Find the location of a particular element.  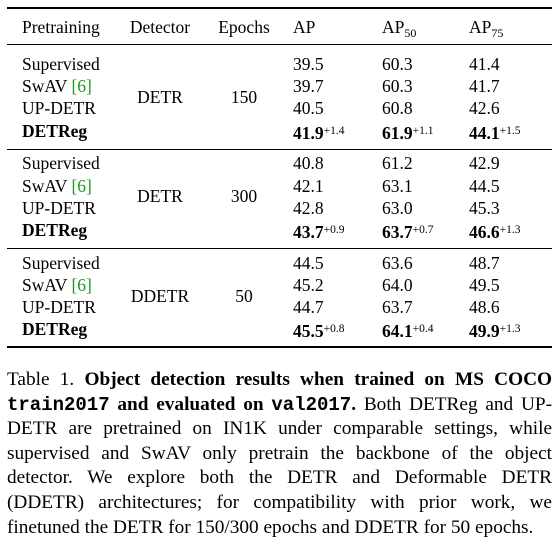

value-cell: 49.9+1.3 is located at coordinates (495, 330).